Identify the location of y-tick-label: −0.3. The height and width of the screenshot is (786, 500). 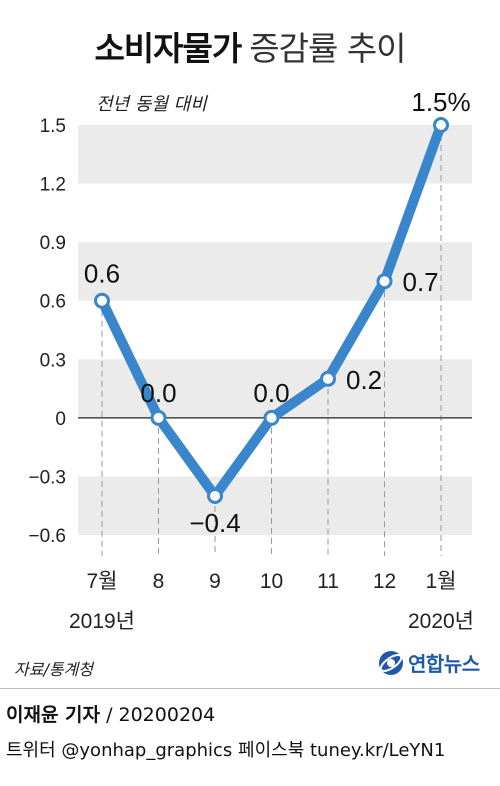
(47, 477).